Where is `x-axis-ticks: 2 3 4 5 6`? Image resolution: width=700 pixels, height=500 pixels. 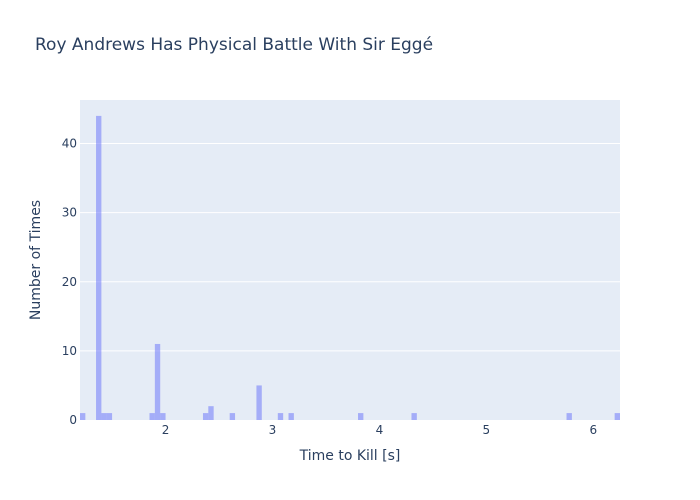
x-axis-ticks: 2 3 4 5 6 is located at coordinates (379, 430).